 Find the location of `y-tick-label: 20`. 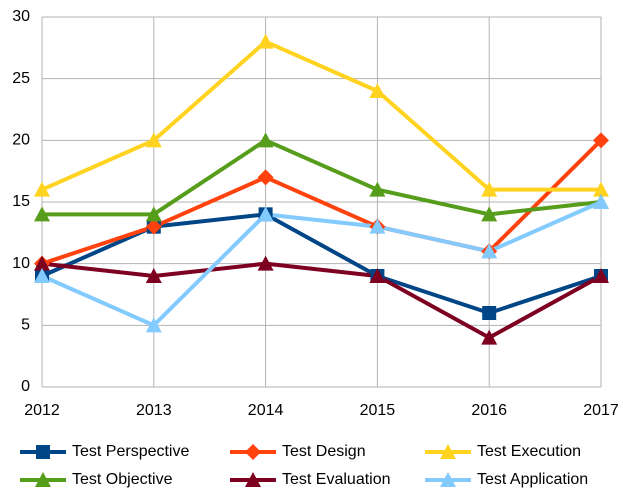

y-tick-label: 20 is located at coordinates (21, 140).